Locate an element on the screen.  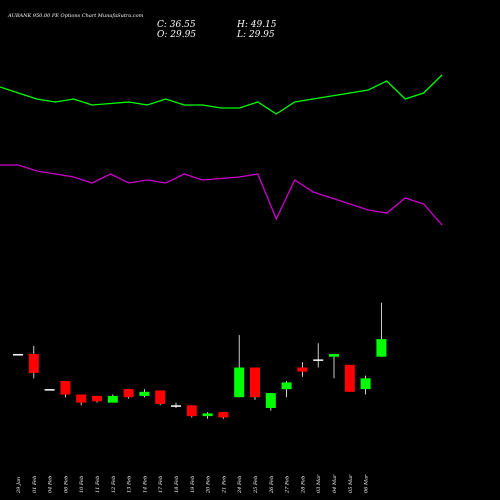
x-tick-label: 24 Feb is located at coordinates (240, 485).